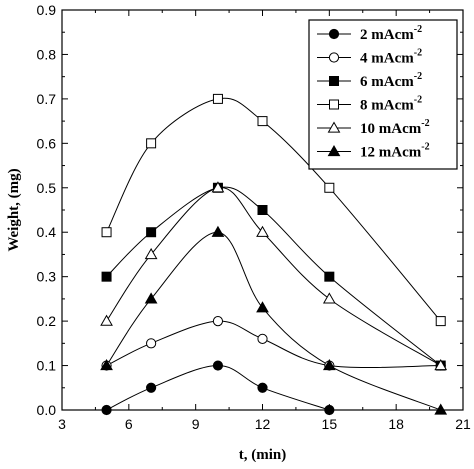 Image resolution: width=474 pixels, height=469 pixels. I want to click on y-tick-label: 0.6, so click(47, 143).